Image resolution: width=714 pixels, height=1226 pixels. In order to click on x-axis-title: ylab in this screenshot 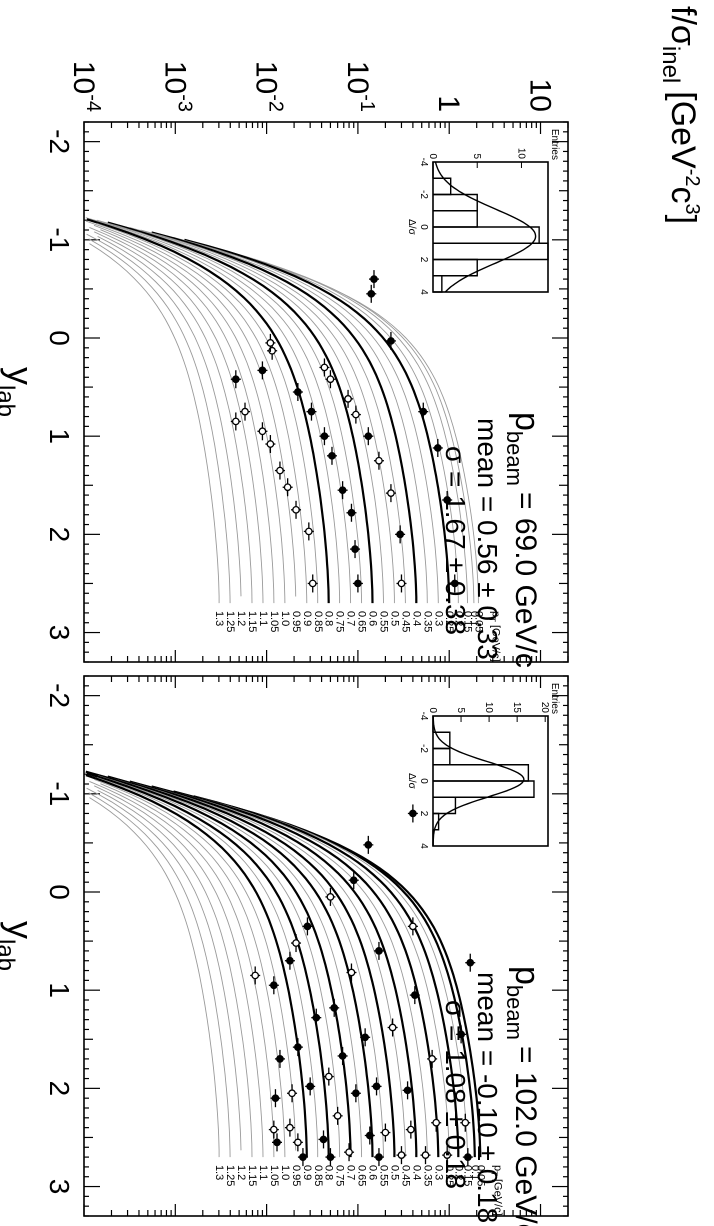, I will do `click(20, 946)`.